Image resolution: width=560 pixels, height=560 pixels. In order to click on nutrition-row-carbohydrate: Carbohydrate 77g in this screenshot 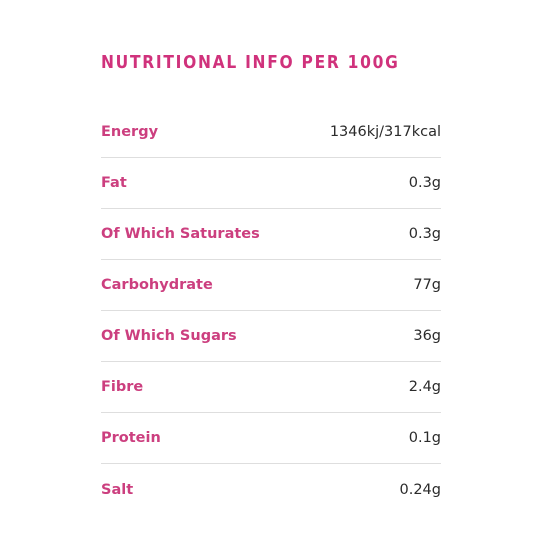, I will do `click(271, 285)`.